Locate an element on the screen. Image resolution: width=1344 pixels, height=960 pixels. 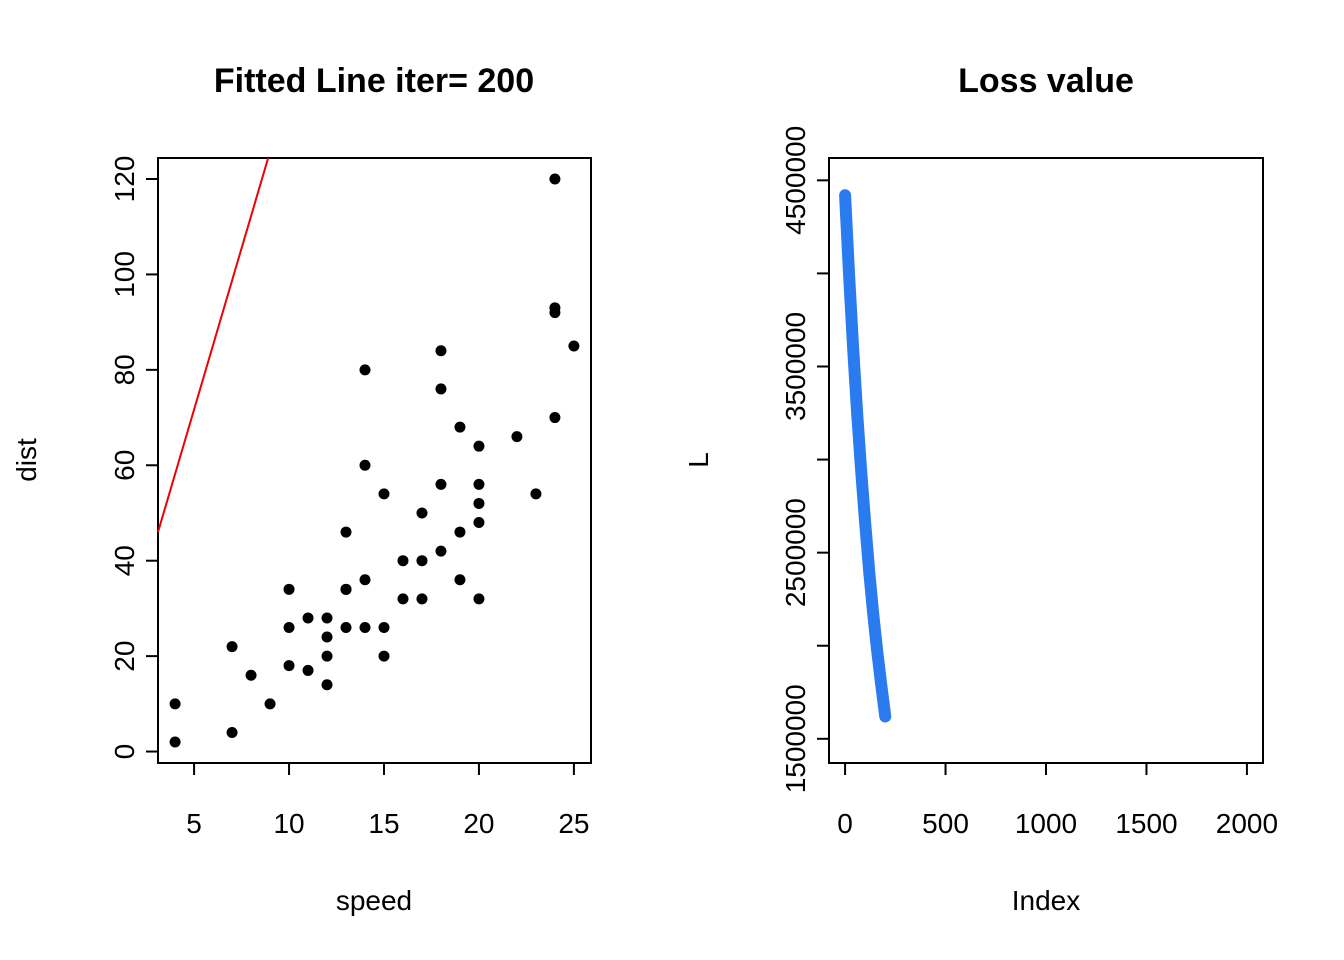
scatter-y-tick-label: 40 is located at coordinates (124, 560).